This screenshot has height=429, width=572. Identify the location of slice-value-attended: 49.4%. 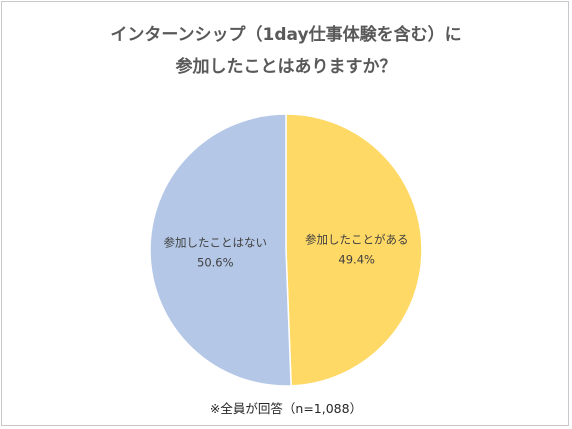
(356, 260).